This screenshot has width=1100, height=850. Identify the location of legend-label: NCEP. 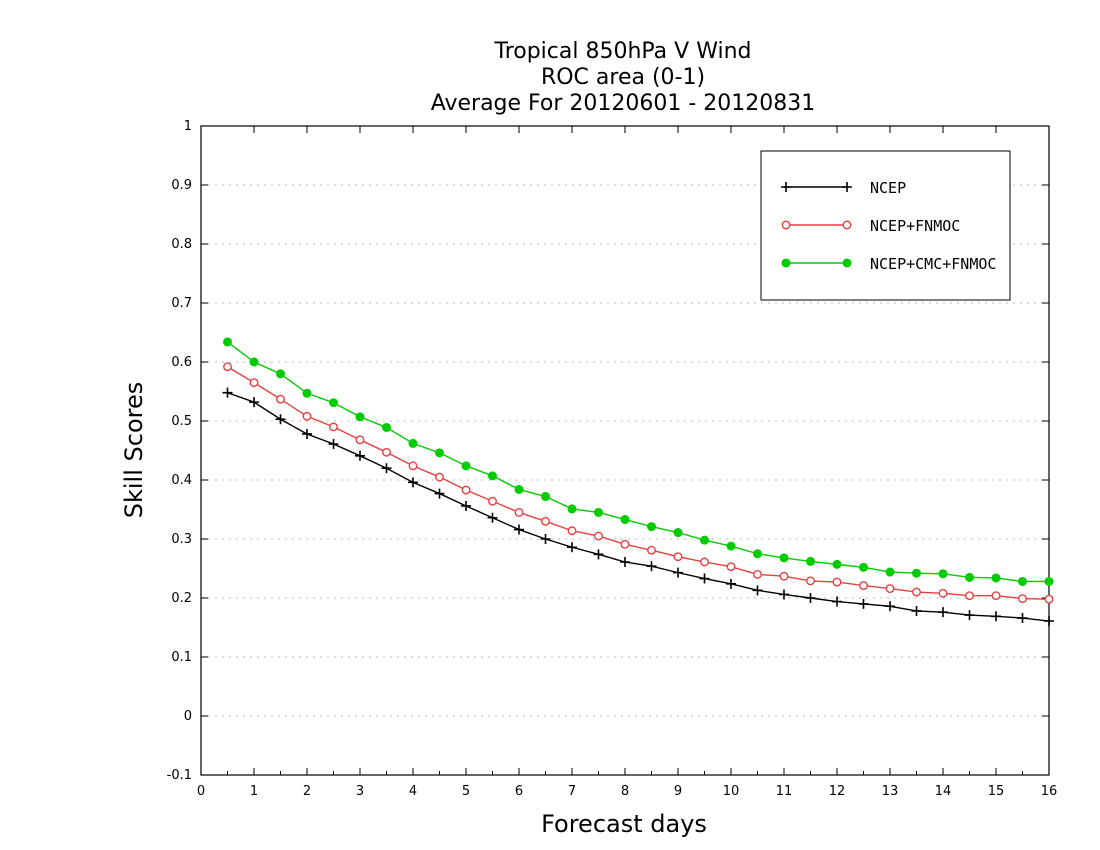
(888, 188).